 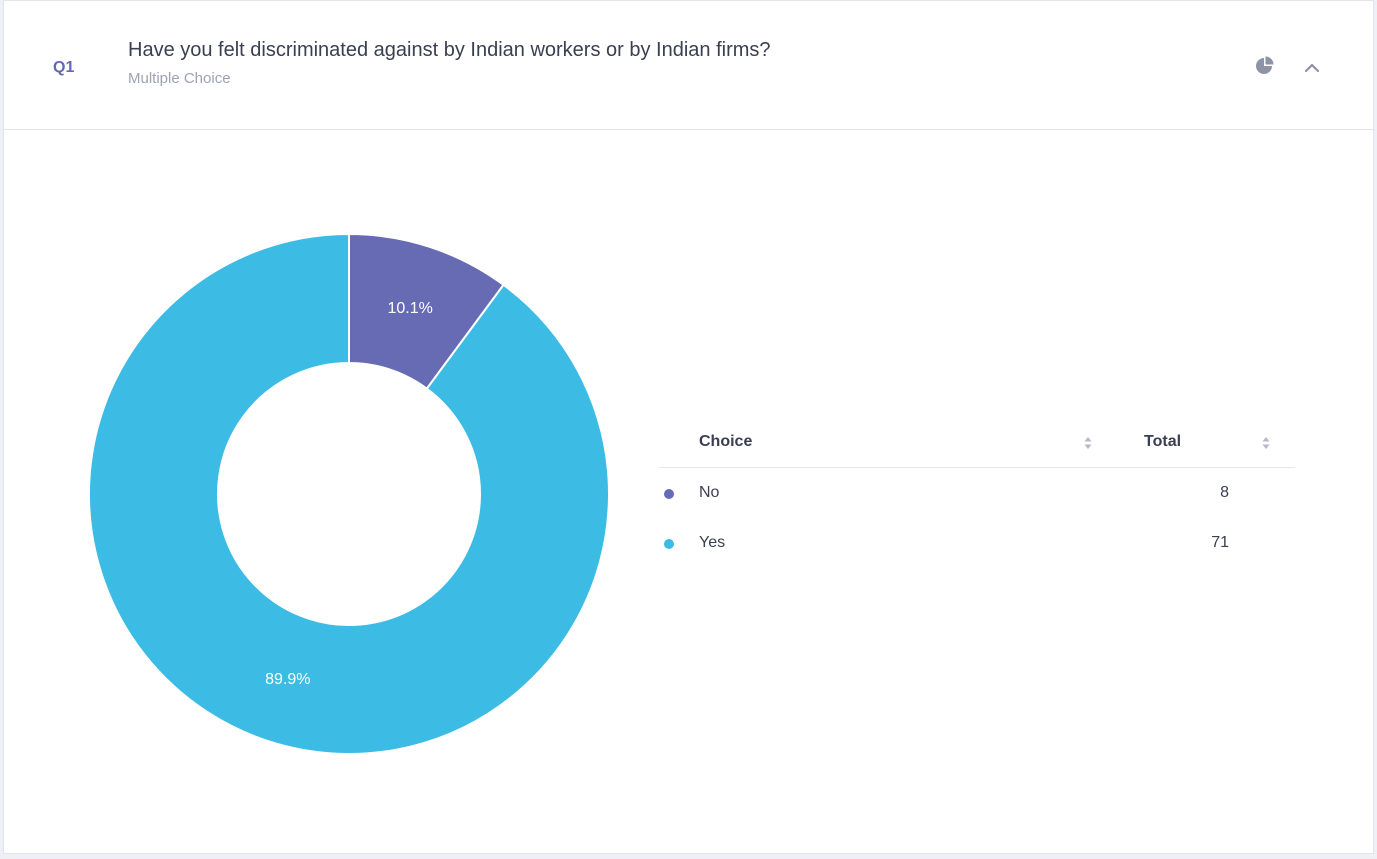 I want to click on choice-total: 8, so click(x=1224, y=492).